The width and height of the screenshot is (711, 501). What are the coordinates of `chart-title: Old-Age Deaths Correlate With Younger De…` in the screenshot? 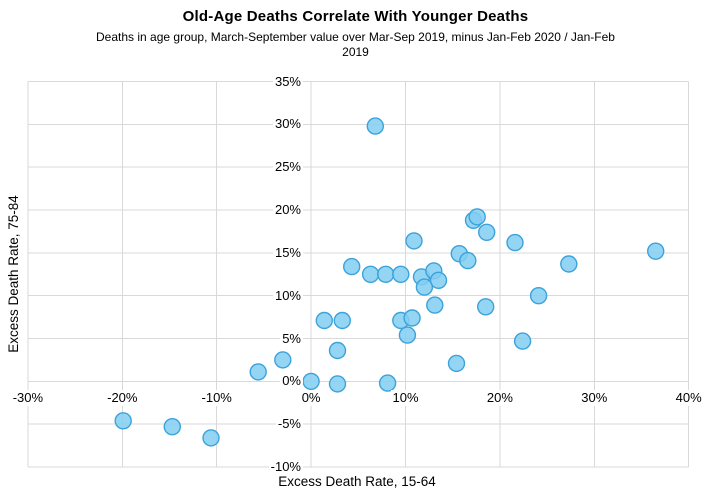 It's located at (355, 16).